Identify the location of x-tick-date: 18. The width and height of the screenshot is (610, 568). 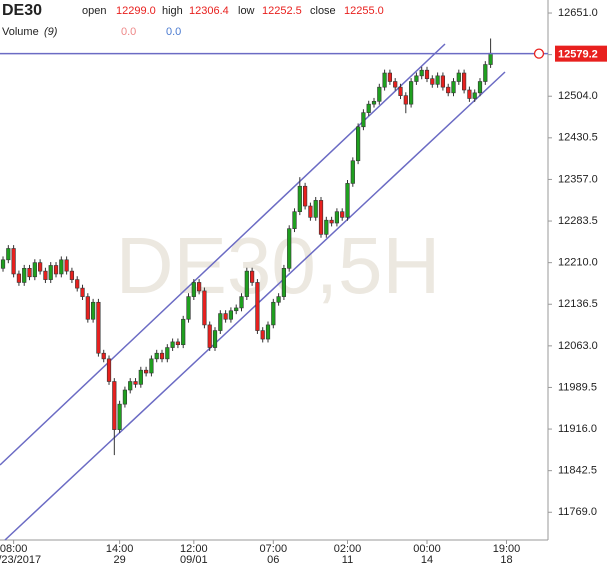
(506, 560).